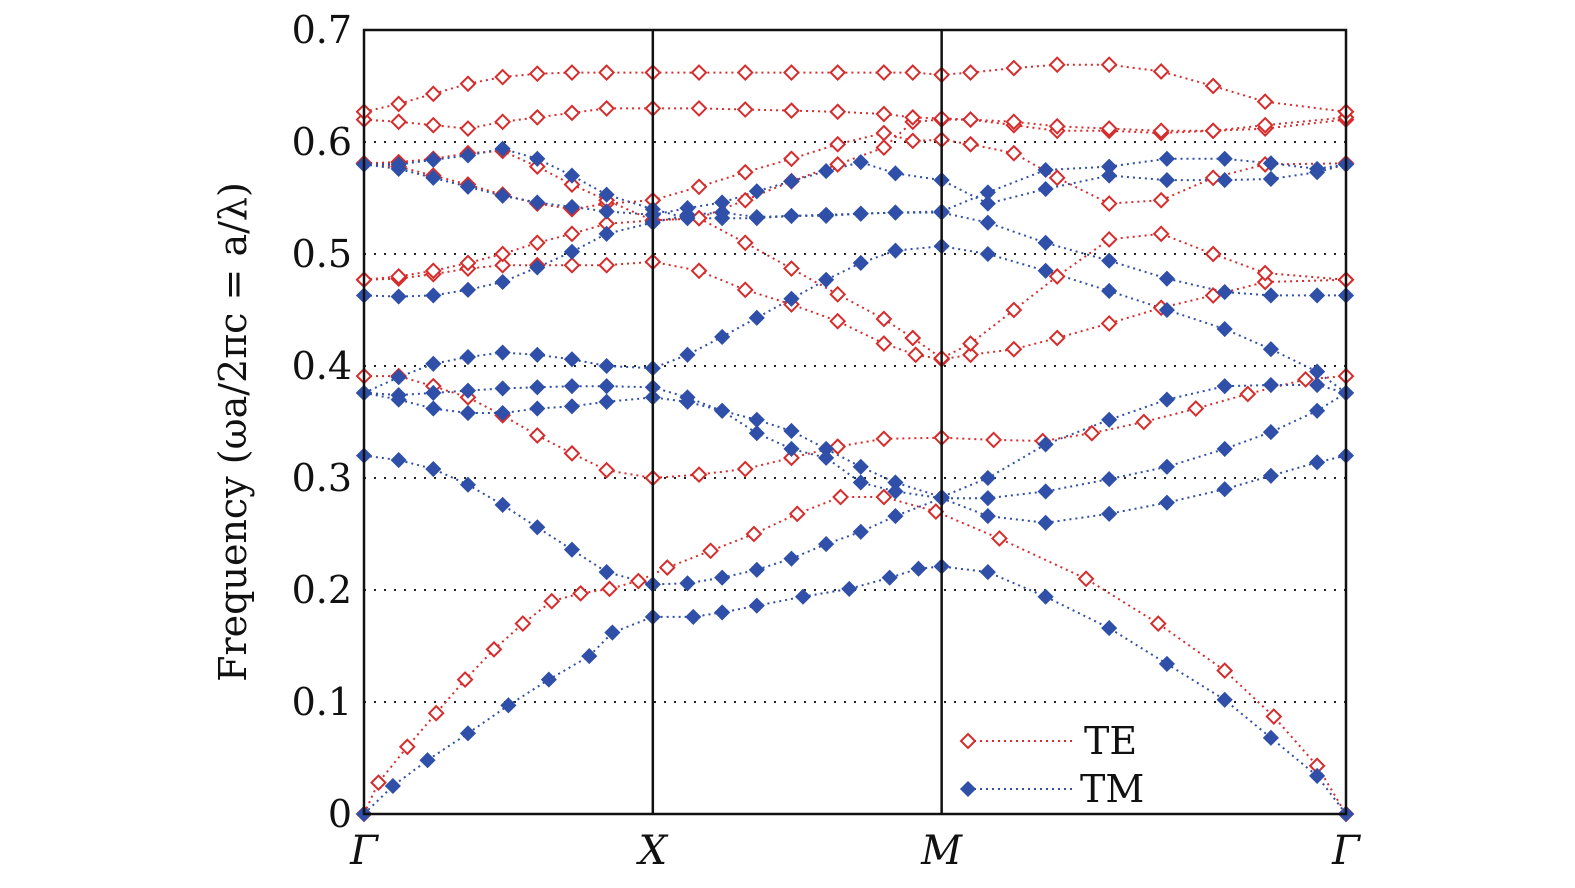 Image resolution: width=1575 pixels, height=888 pixels. What do you see at coordinates (322, 478) in the screenshot?
I see `y-tick-label: 0.3` at bounding box center [322, 478].